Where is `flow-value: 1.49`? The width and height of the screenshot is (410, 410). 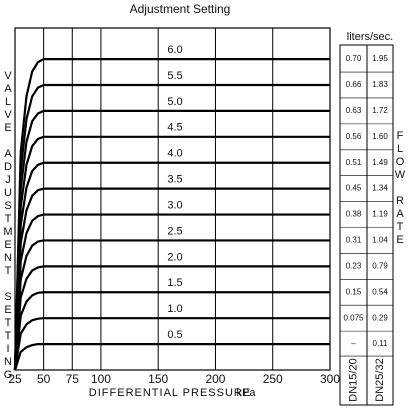
flow-value: 1.49 is located at coordinates (380, 162).